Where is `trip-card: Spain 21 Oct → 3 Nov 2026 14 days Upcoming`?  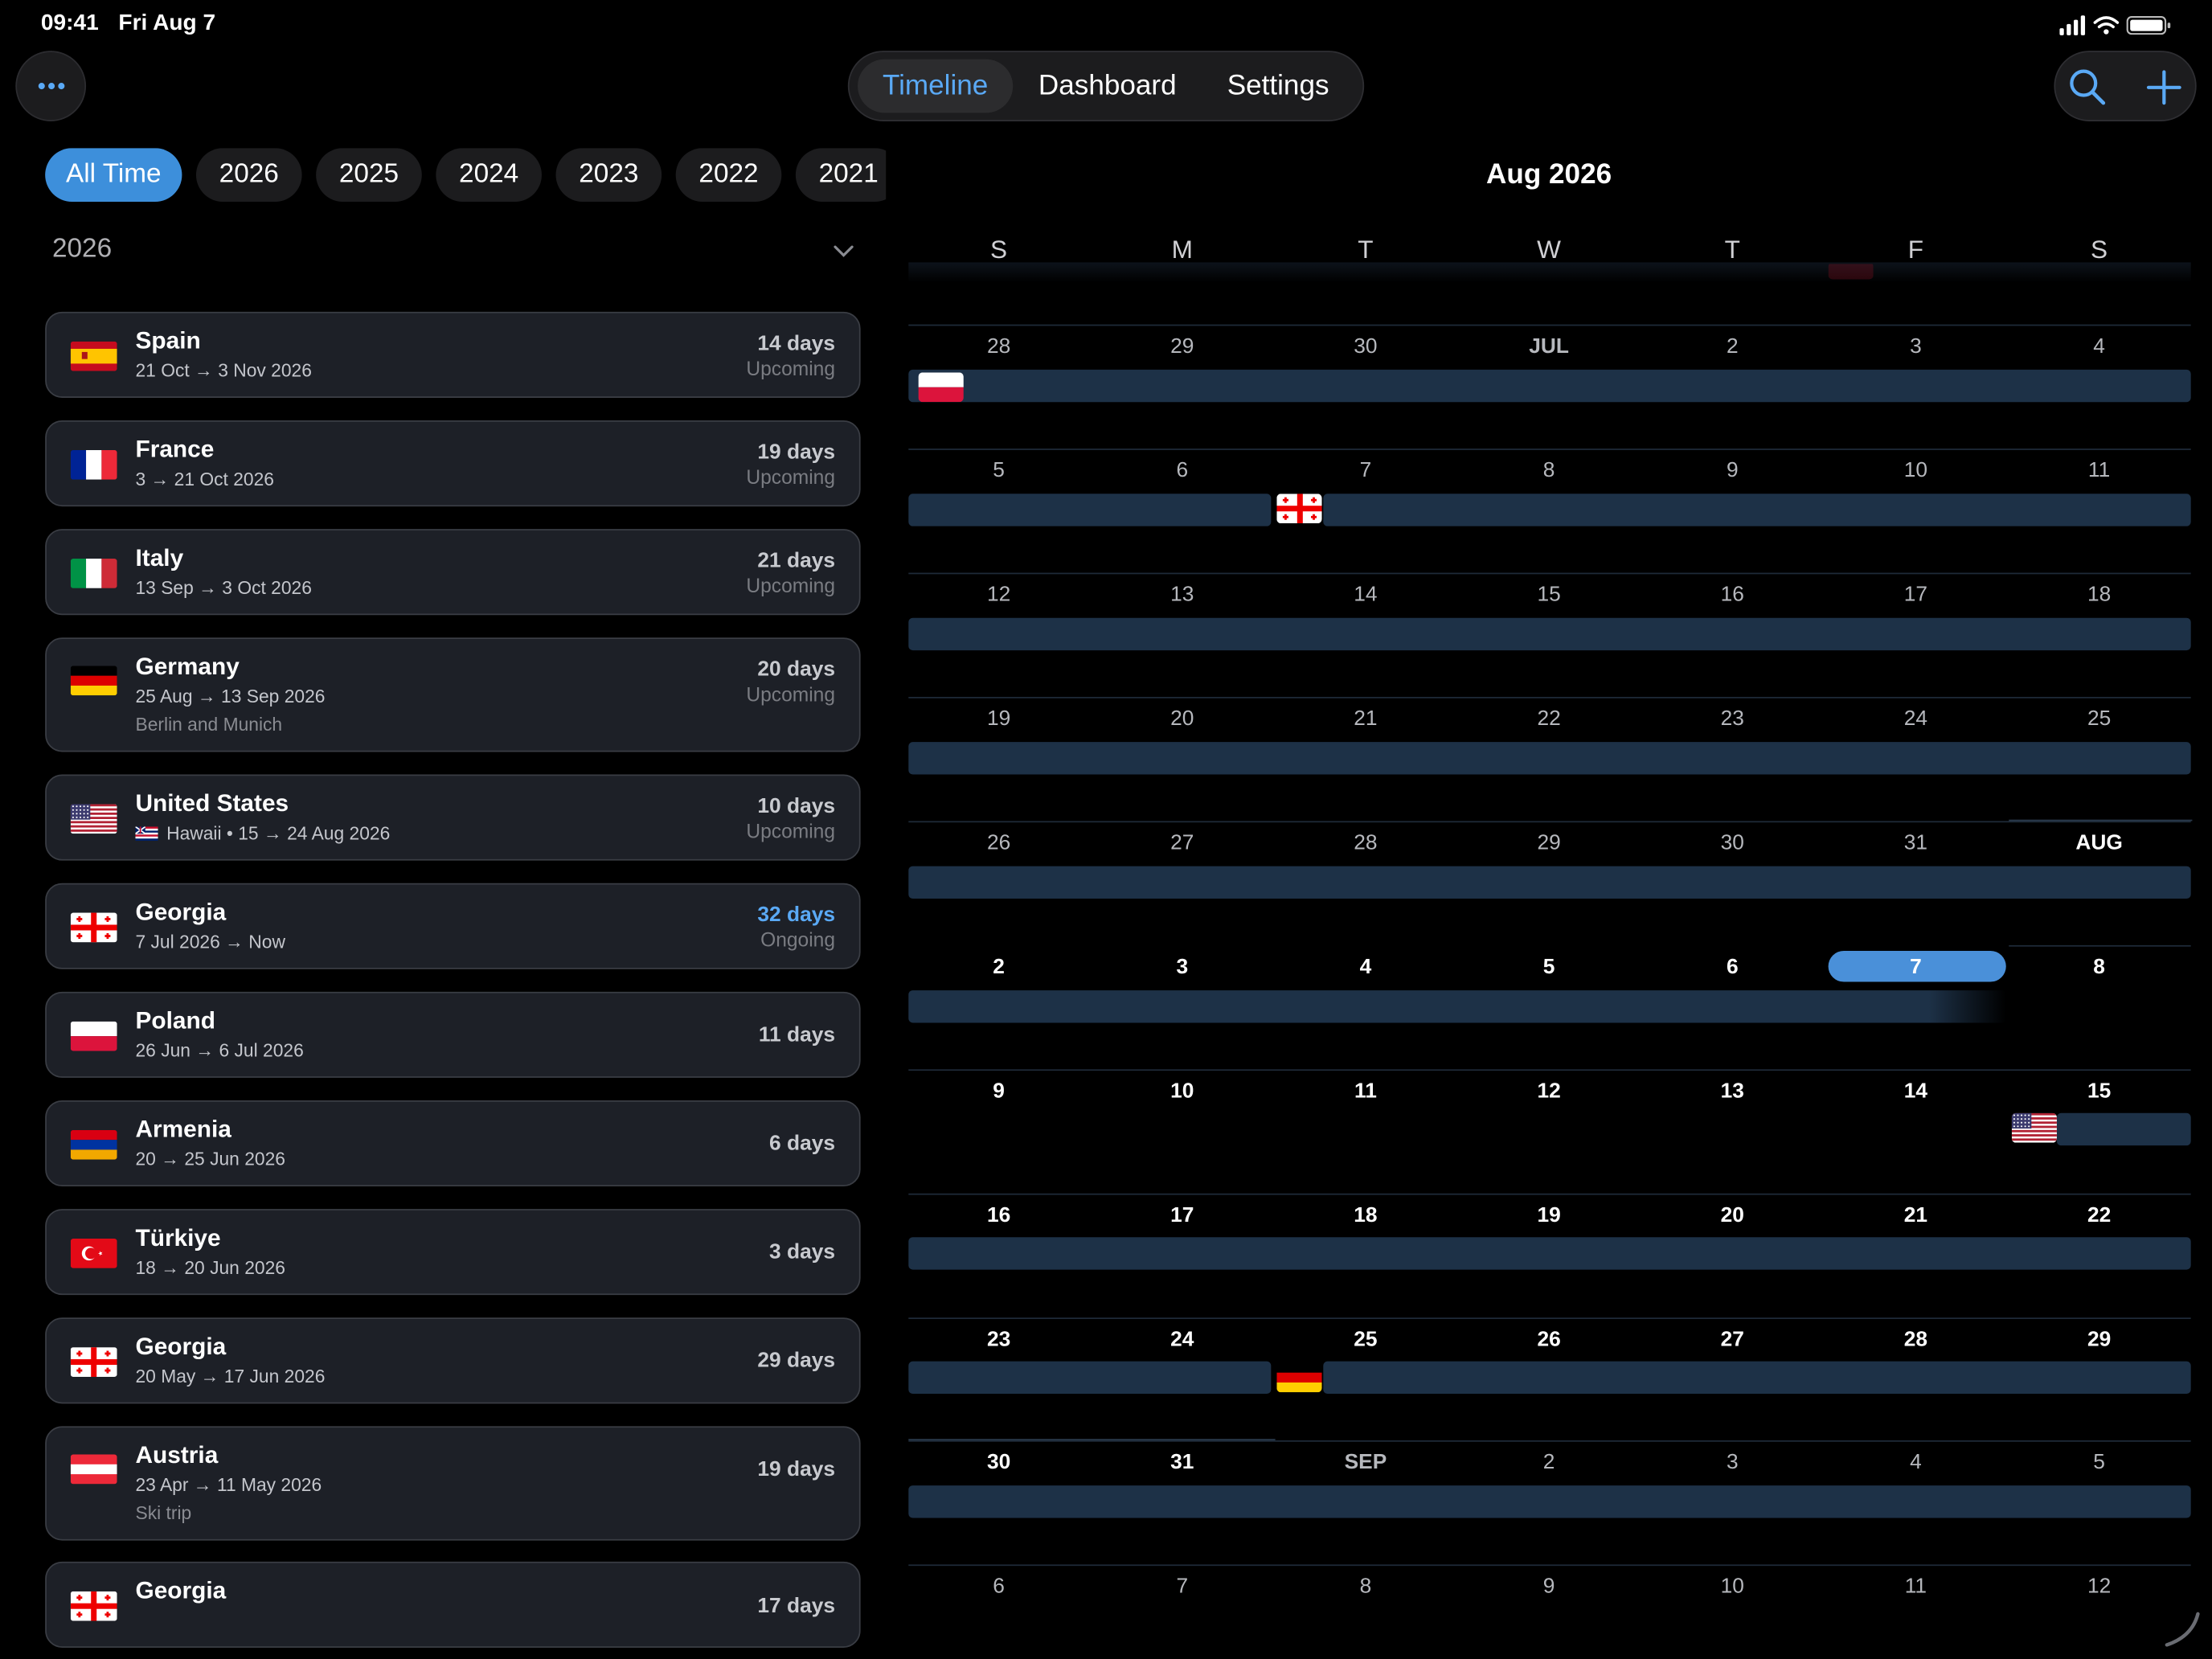 trip-card: Spain 21 Oct → 3 Nov 2026 14 days Upcoming is located at coordinates (453, 354).